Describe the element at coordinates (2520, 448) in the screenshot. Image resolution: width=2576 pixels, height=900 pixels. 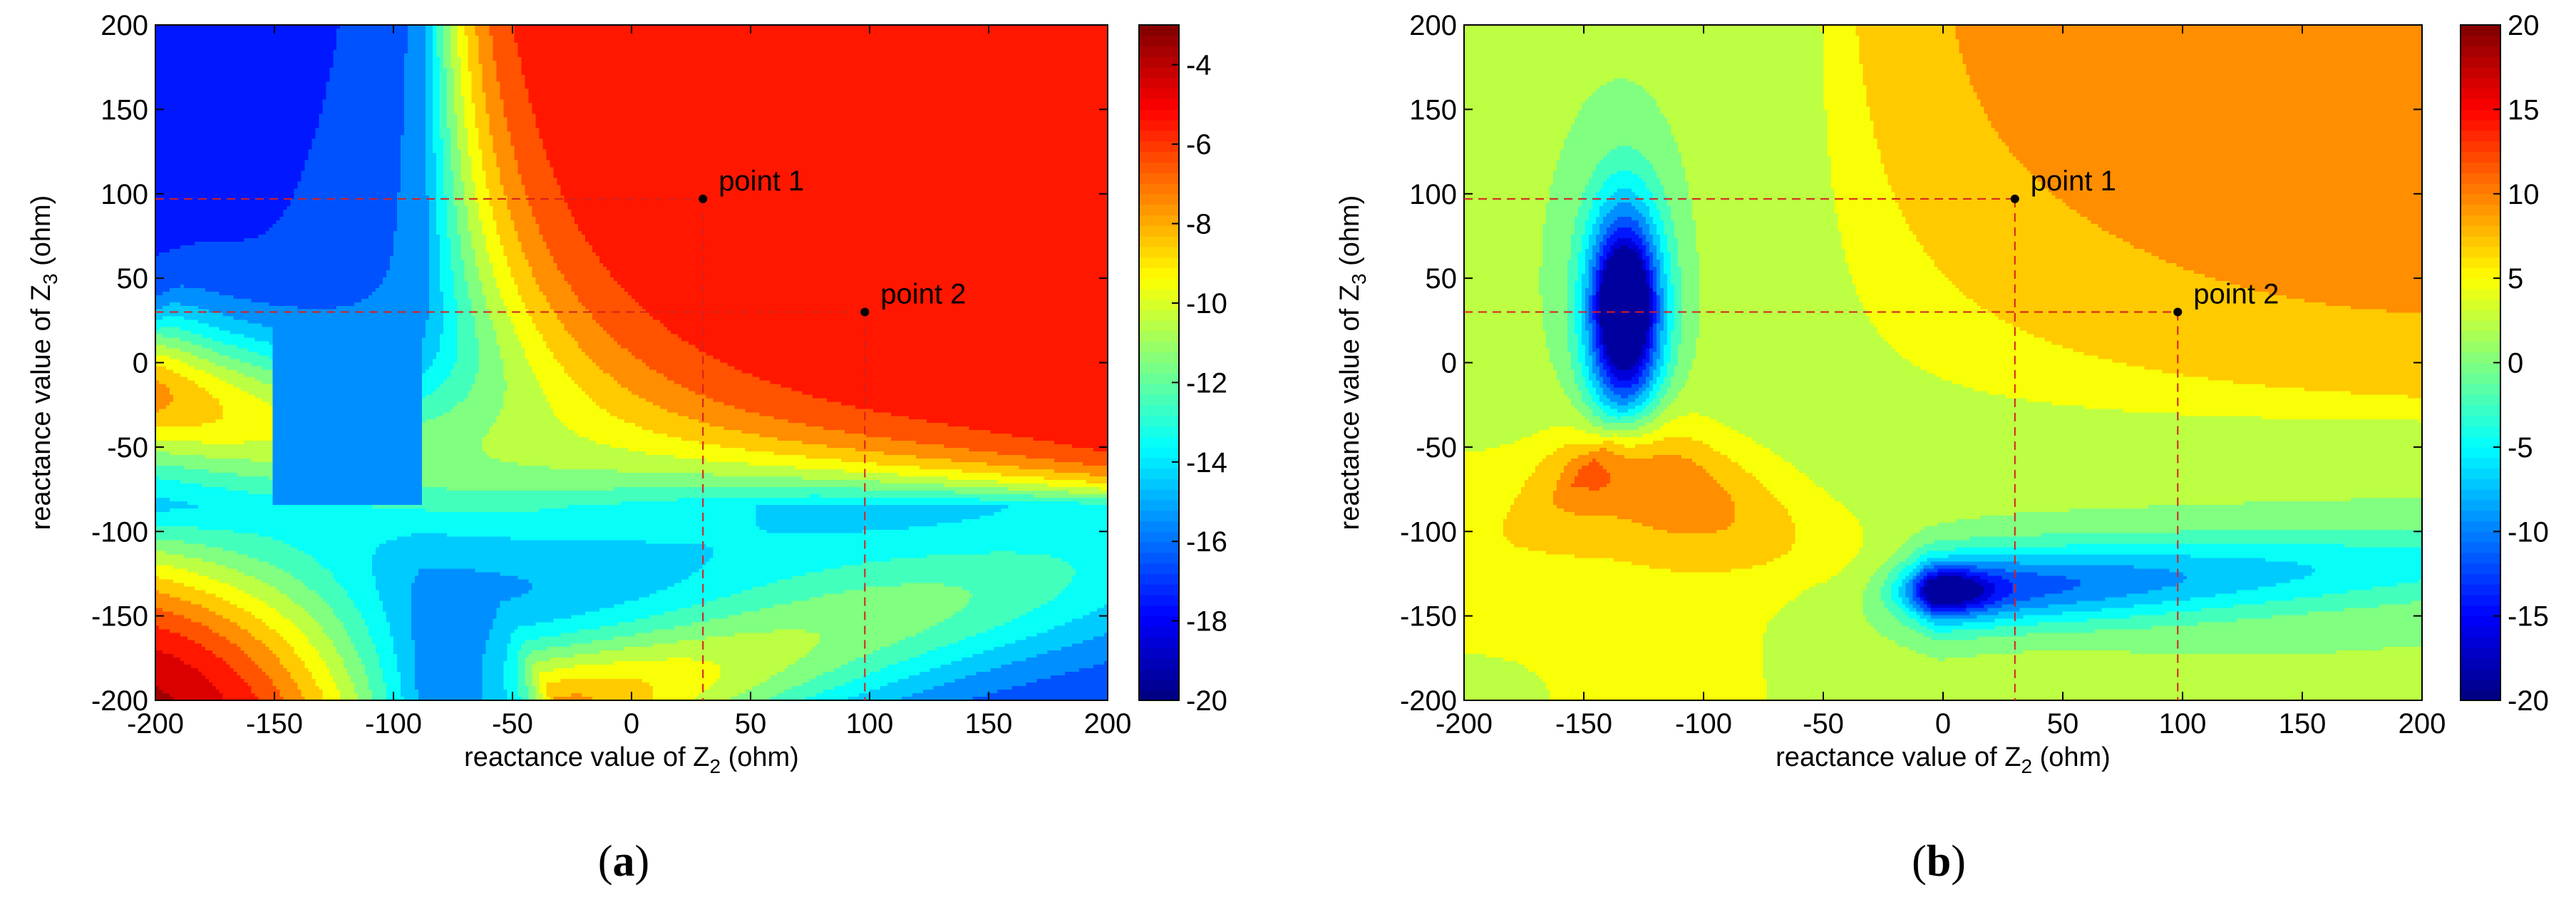
I see `colorbar-tick-label: -5` at that location.